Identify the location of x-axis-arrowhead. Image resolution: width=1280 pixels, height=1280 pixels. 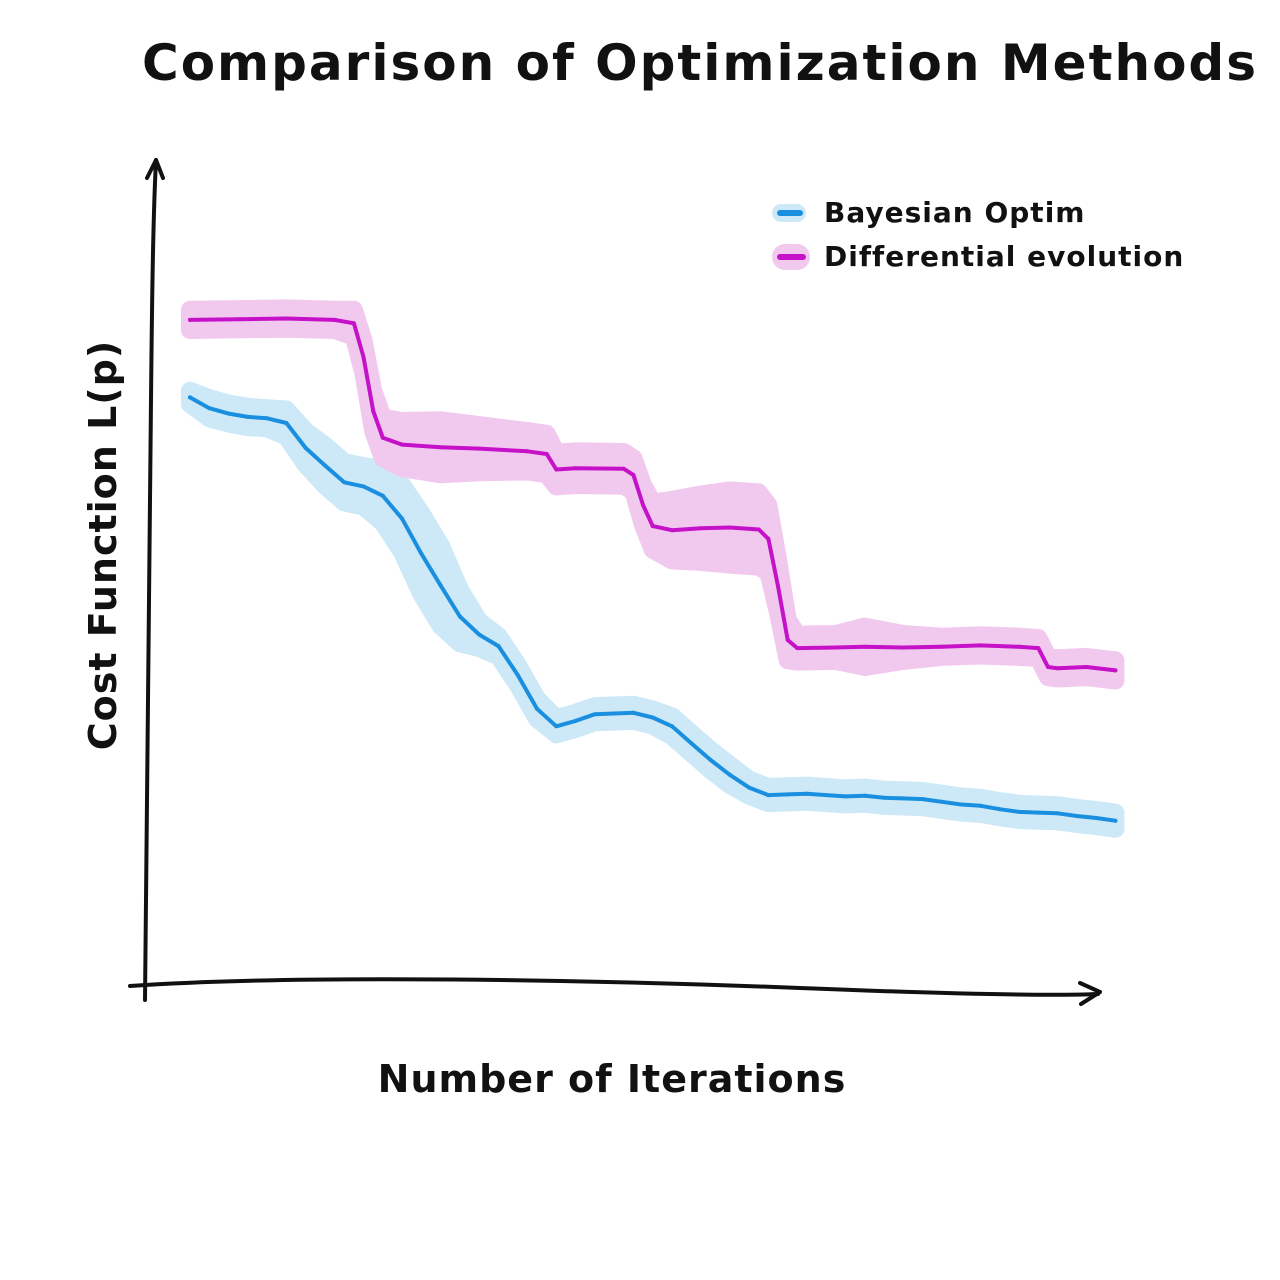
(1090, 993).